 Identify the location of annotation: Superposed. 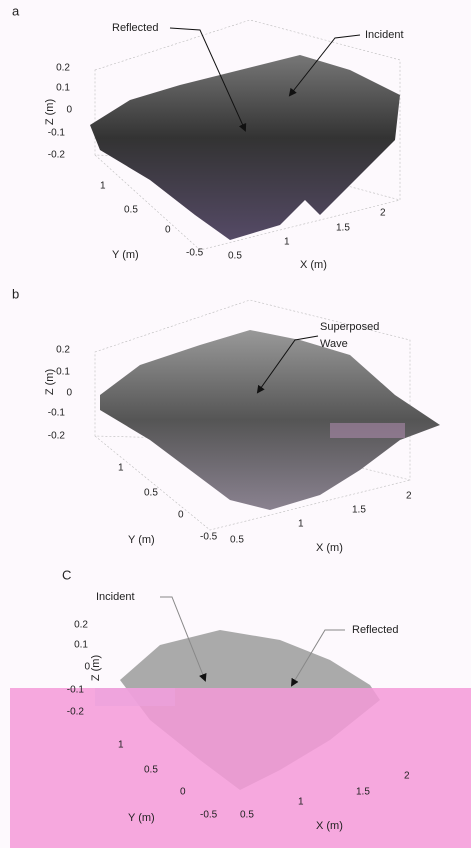
(349, 327).